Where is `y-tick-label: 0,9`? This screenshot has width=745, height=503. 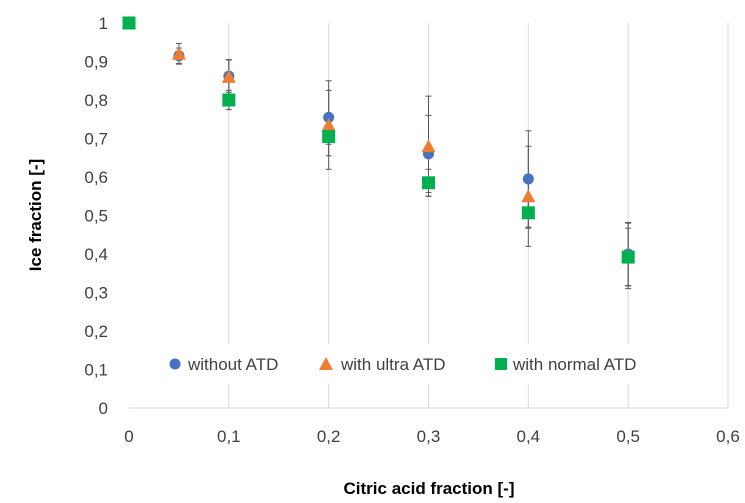 y-tick-label: 0,9 is located at coordinates (96, 62).